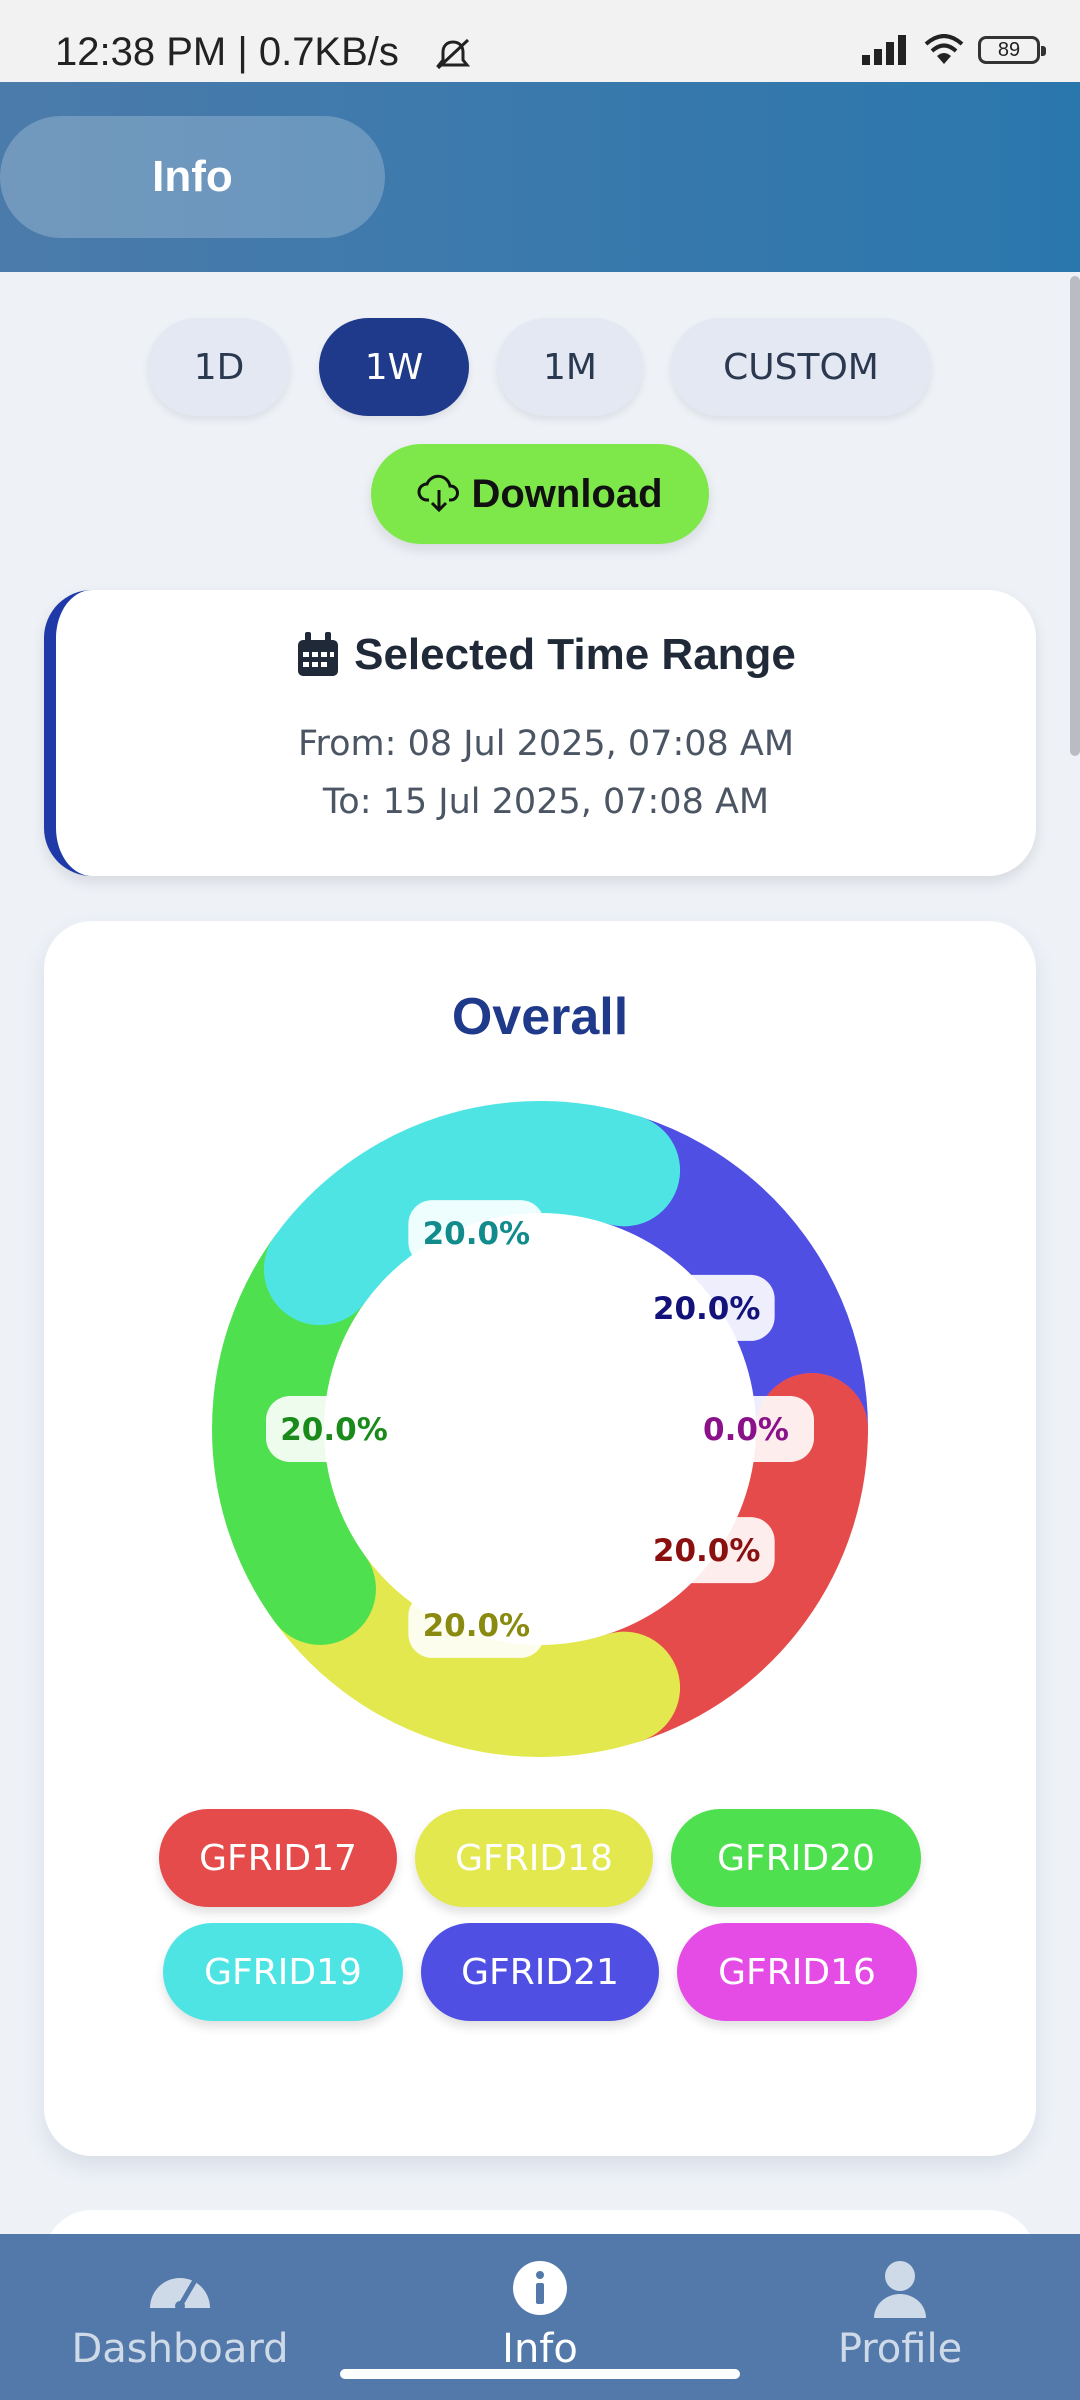 The height and width of the screenshot is (2400, 1080). Describe the element at coordinates (180, 2349) in the screenshot. I see `nav-label-dashboard: Dashboard` at that location.